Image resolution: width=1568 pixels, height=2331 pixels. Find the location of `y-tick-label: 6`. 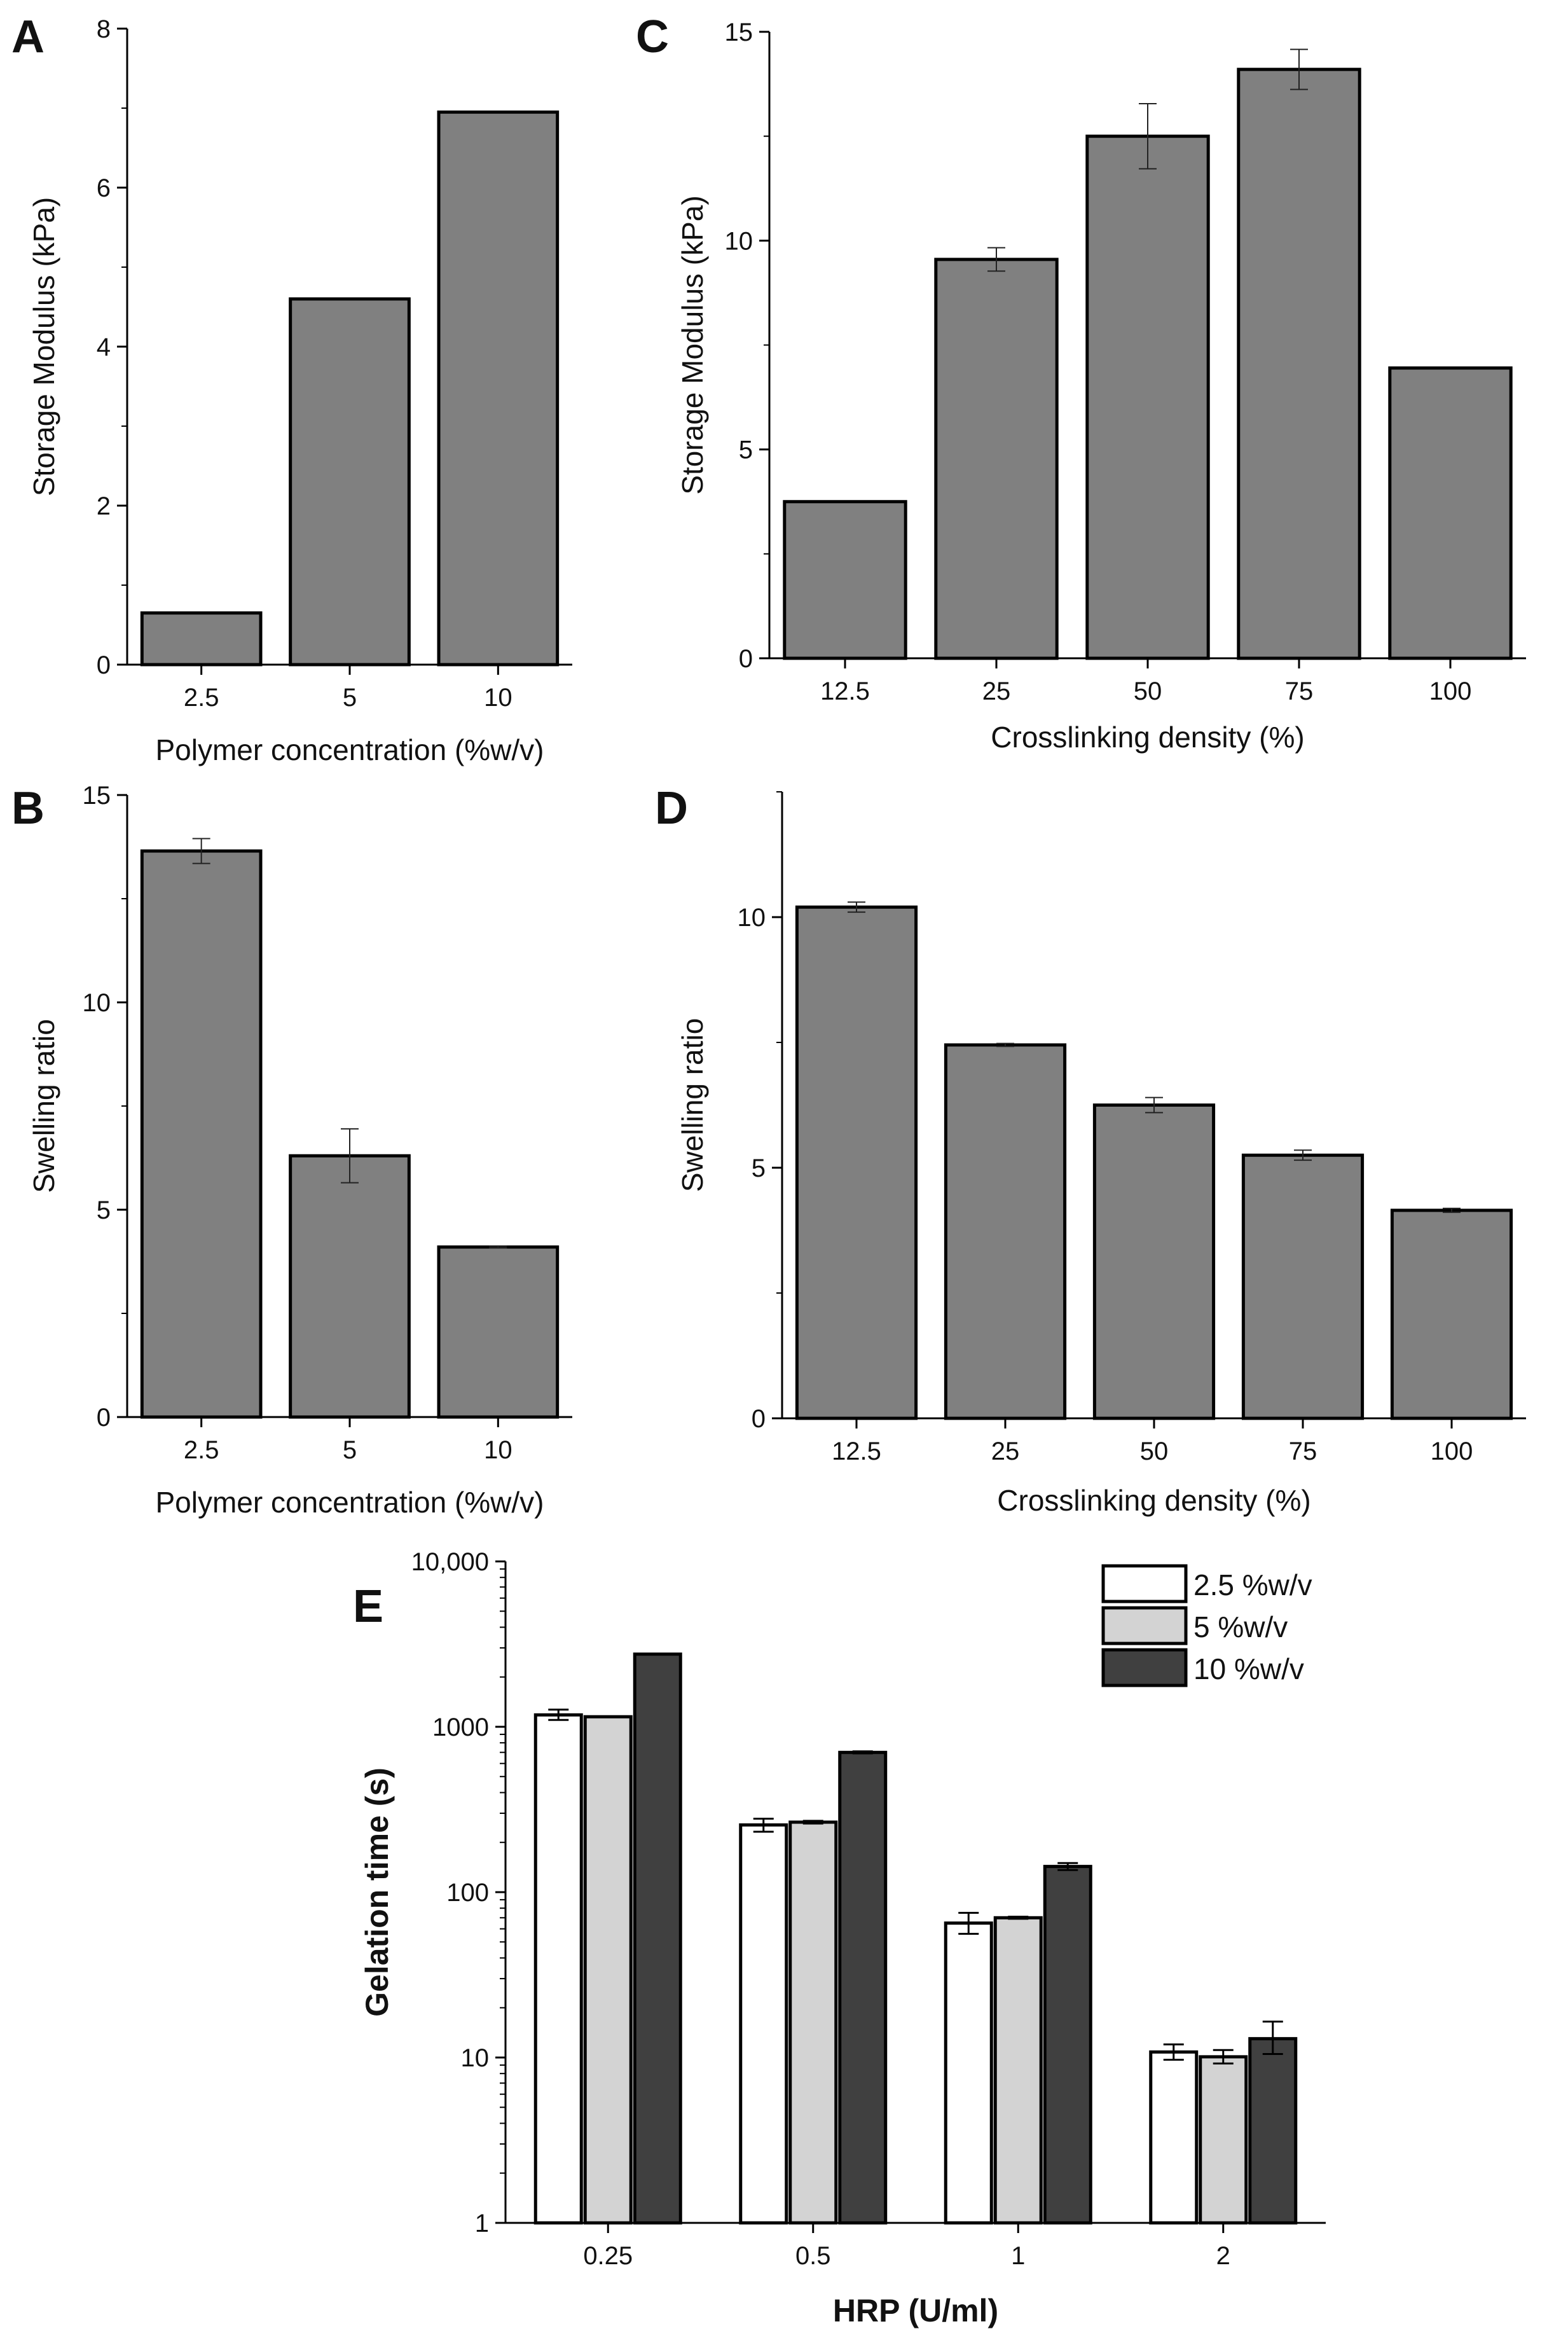

y-tick-label: 6 is located at coordinates (104, 188).